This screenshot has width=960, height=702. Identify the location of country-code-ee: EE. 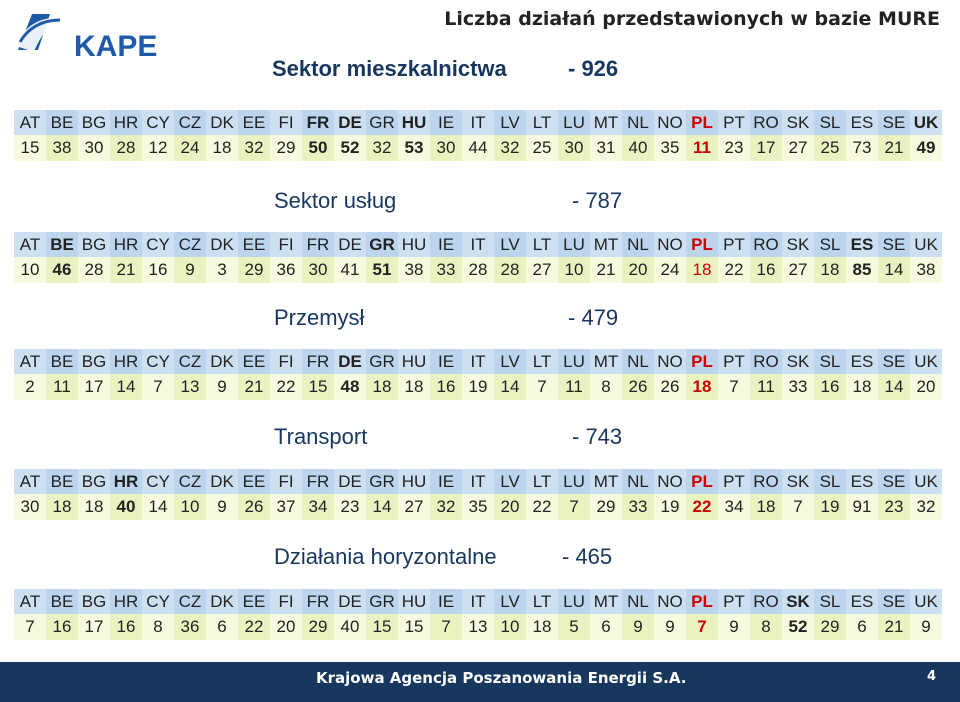
(254, 244).